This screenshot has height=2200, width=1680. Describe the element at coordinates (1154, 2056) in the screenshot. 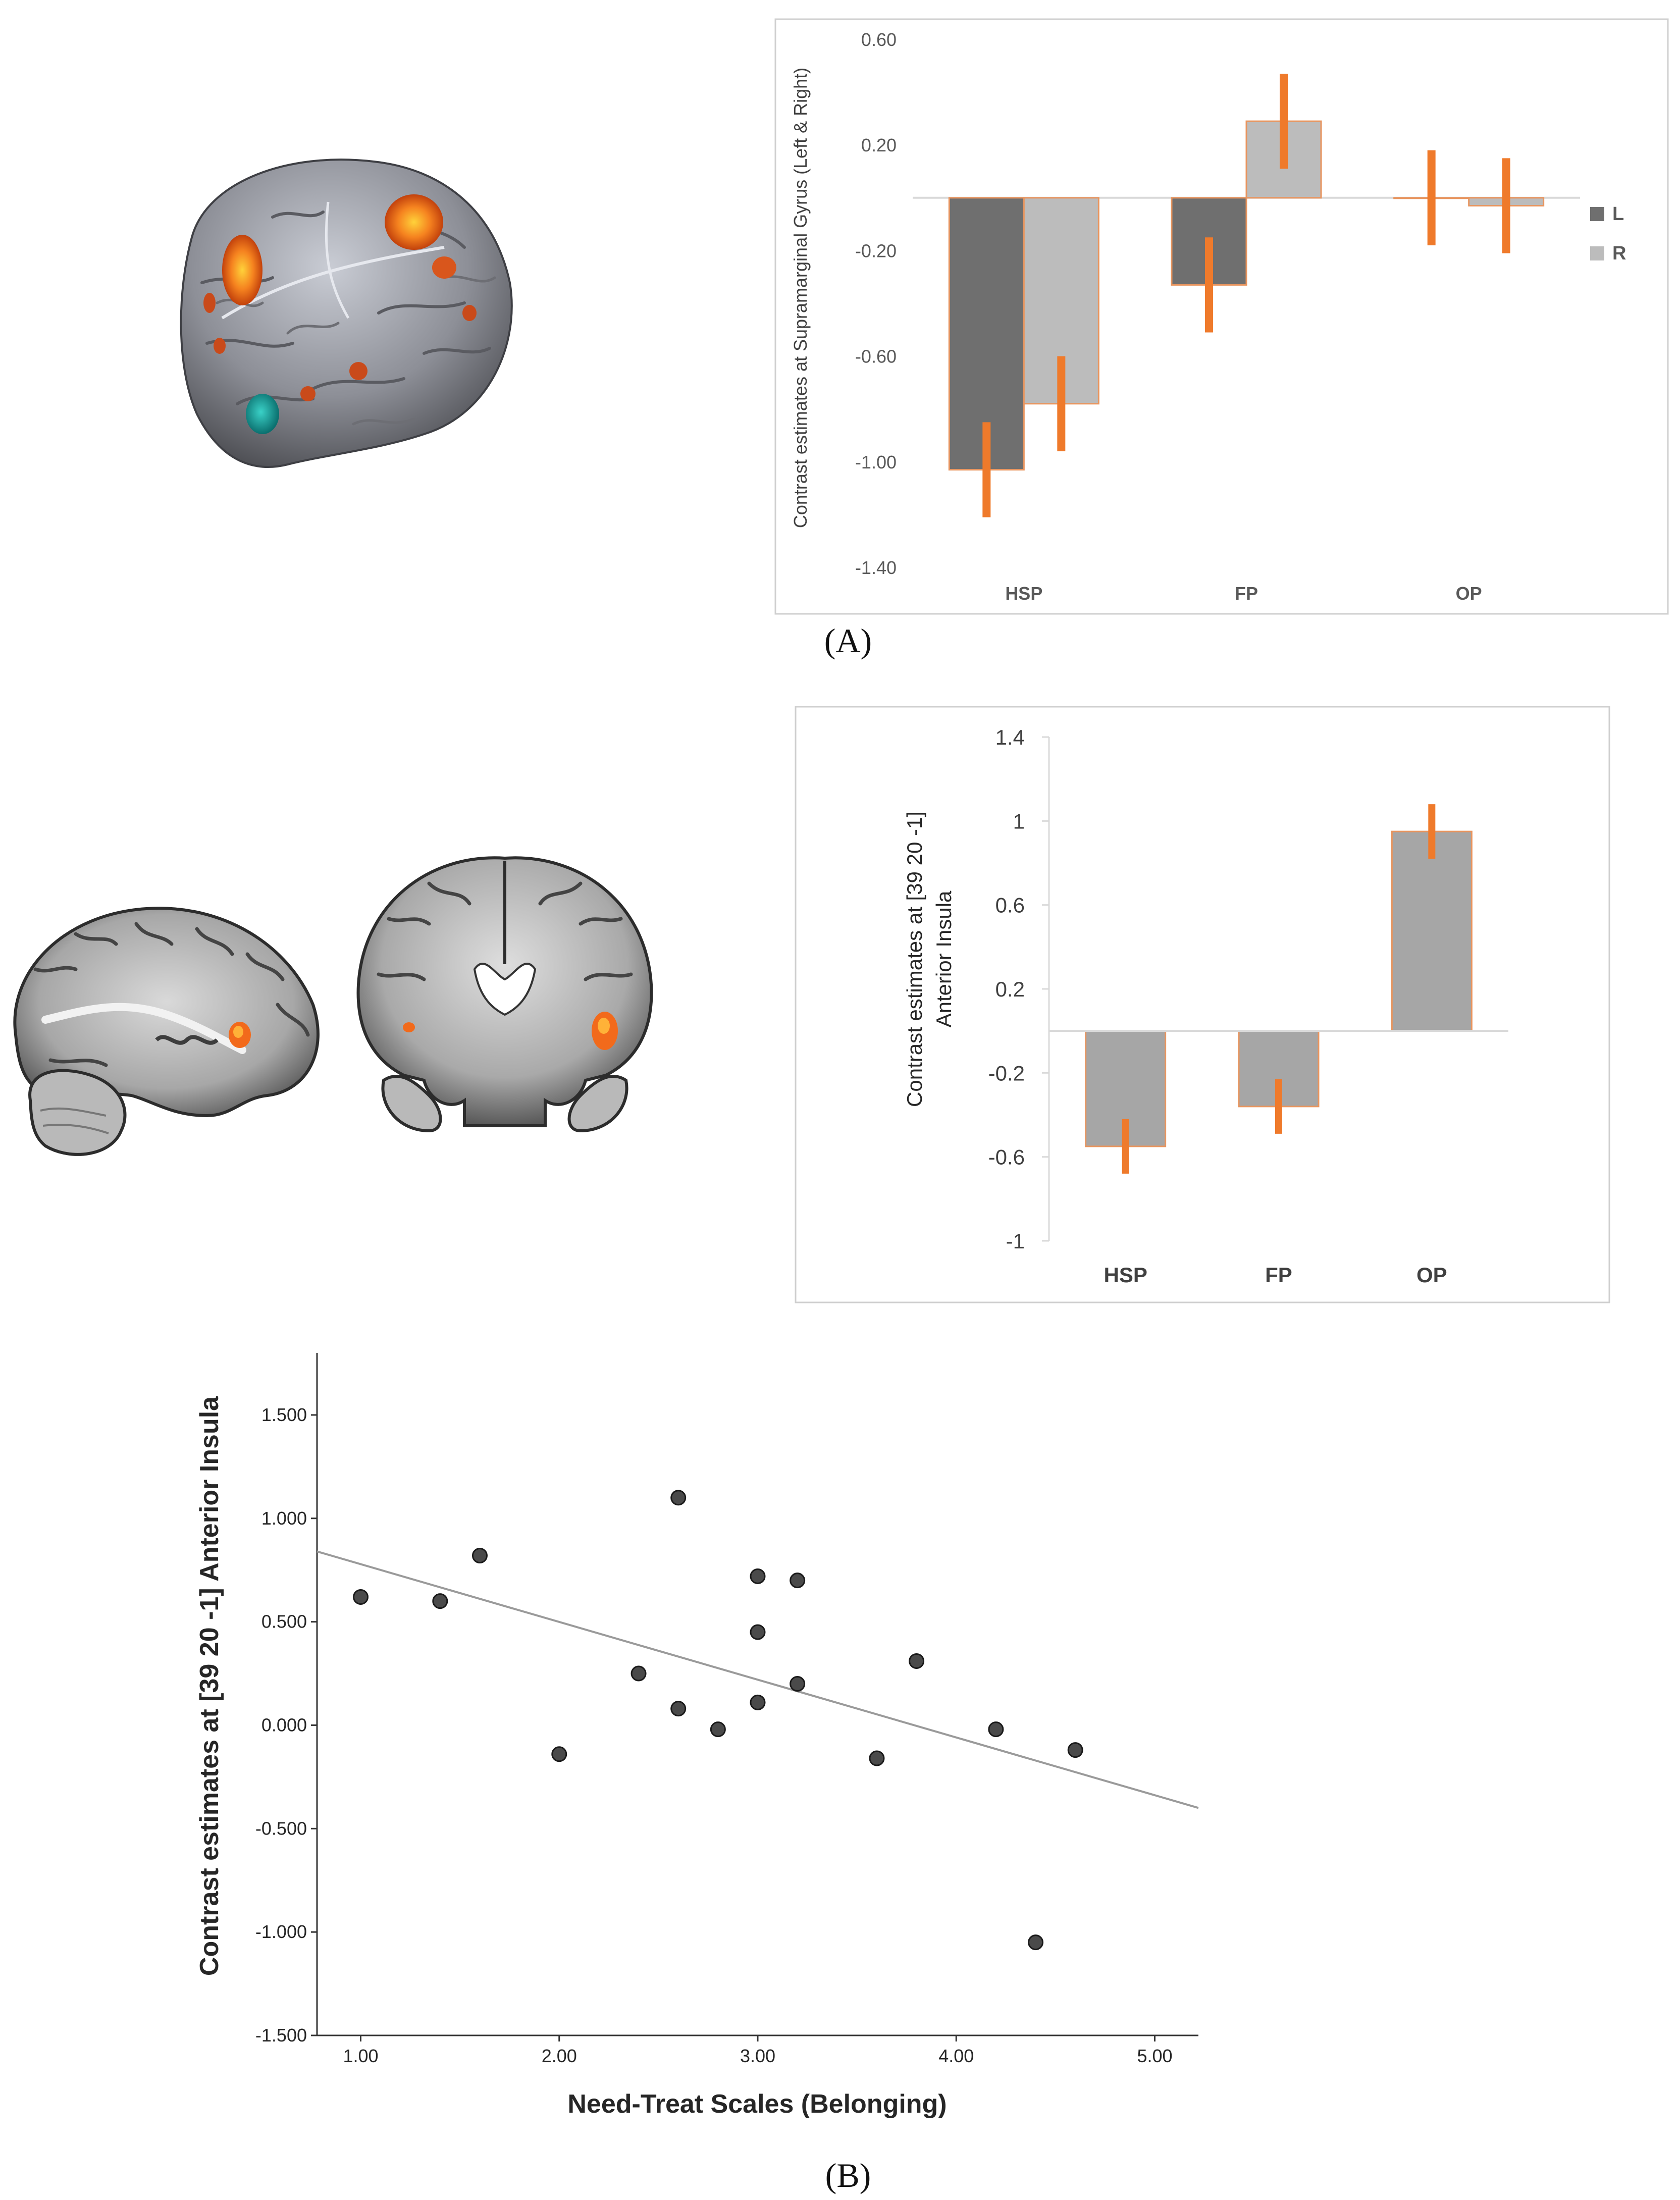

I see `x-tick-label: 5.00` at that location.